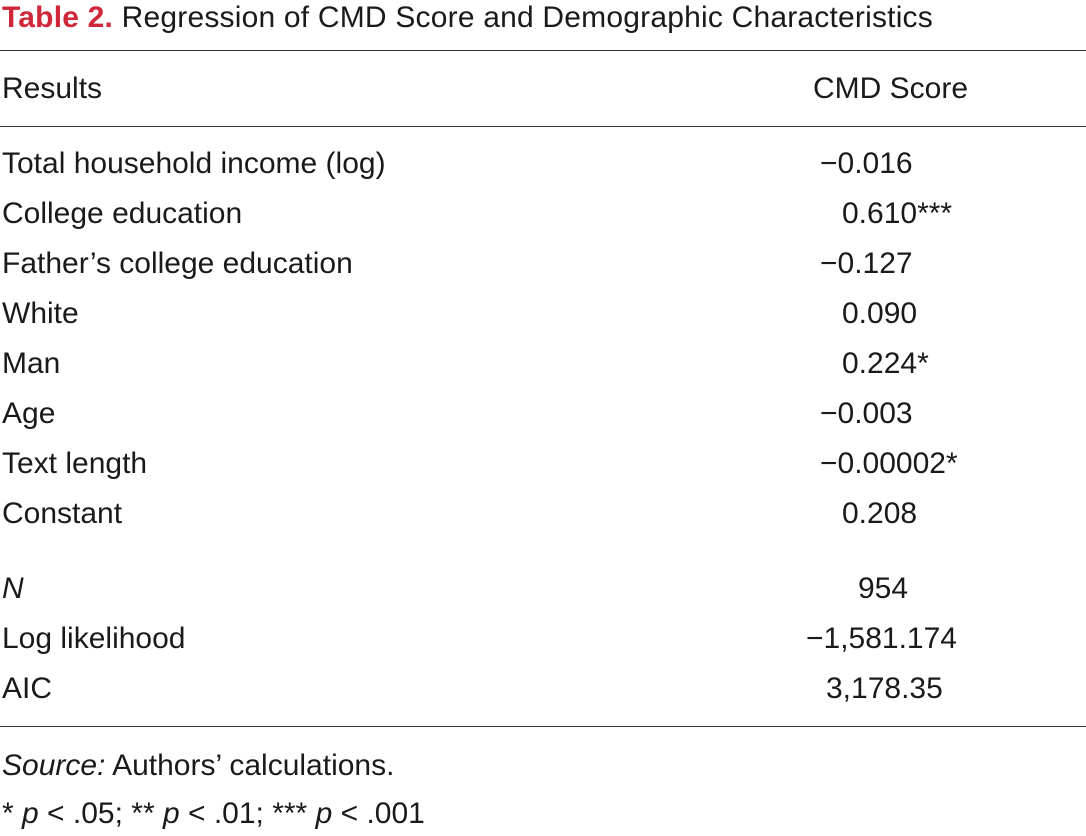 Image resolution: width=1086 pixels, height=836 pixels. I want to click on table-header-row: Results CMD Score, so click(543, 89).